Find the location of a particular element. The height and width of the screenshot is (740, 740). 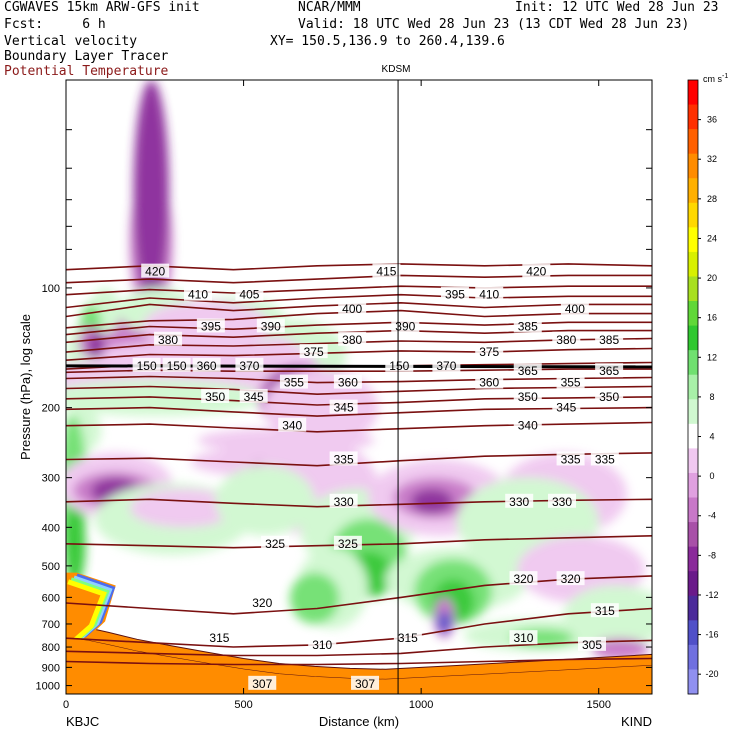

y-tick-label: 900 is located at coordinates (51, 668).